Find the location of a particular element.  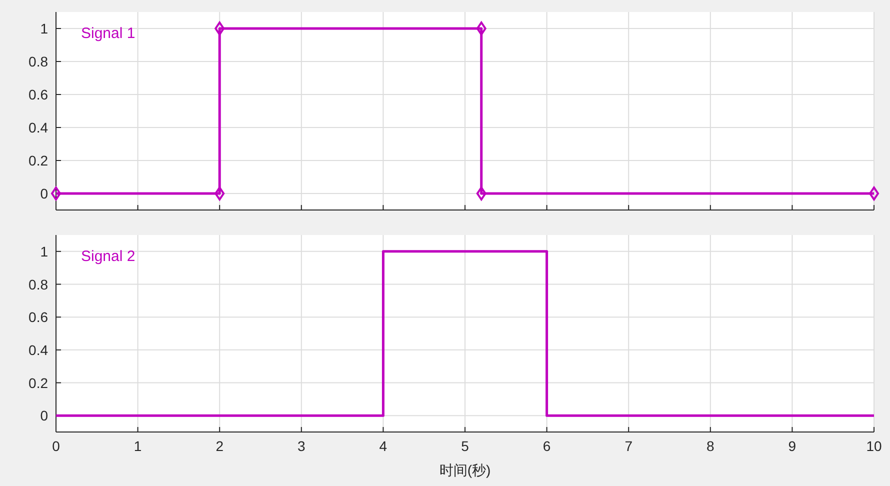

text: Signal 2 is located at coordinates (108, 256).